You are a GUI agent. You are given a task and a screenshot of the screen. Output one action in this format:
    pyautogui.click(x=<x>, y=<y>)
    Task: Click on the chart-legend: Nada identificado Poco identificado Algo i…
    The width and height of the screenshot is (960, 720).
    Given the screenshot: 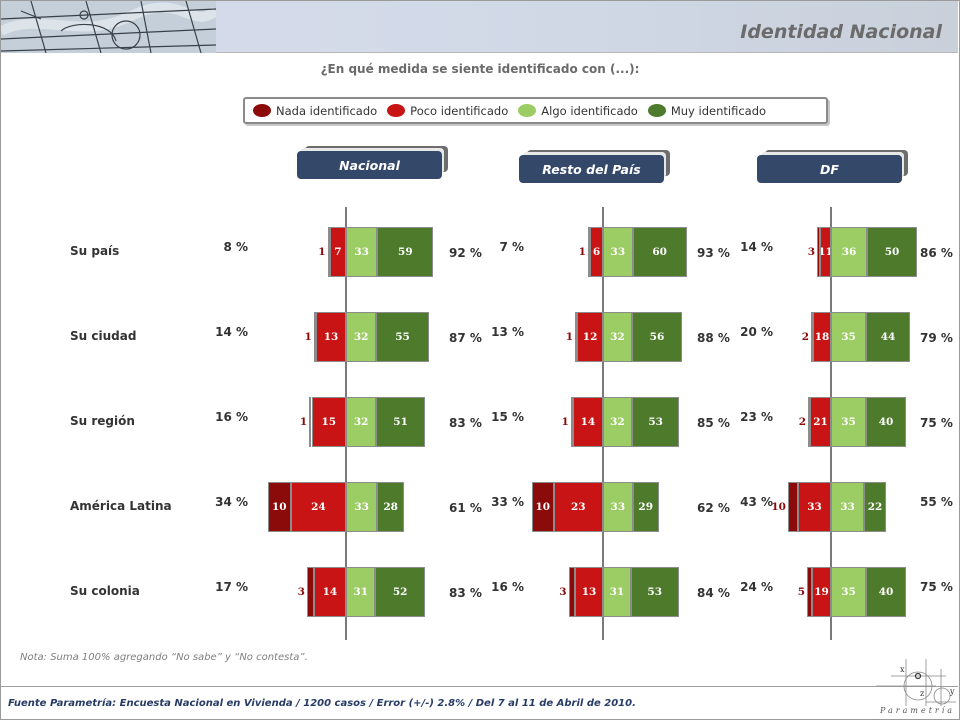 What is the action you would take?
    pyautogui.click(x=535, y=110)
    